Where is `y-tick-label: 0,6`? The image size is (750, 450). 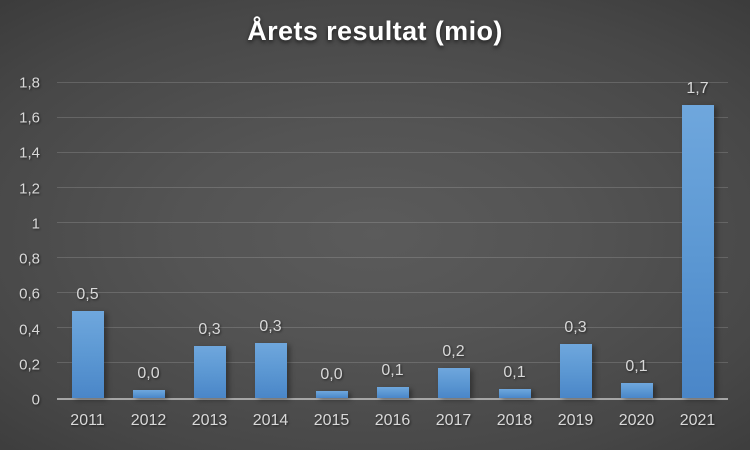
y-tick-label: 0,6 is located at coordinates (29, 294).